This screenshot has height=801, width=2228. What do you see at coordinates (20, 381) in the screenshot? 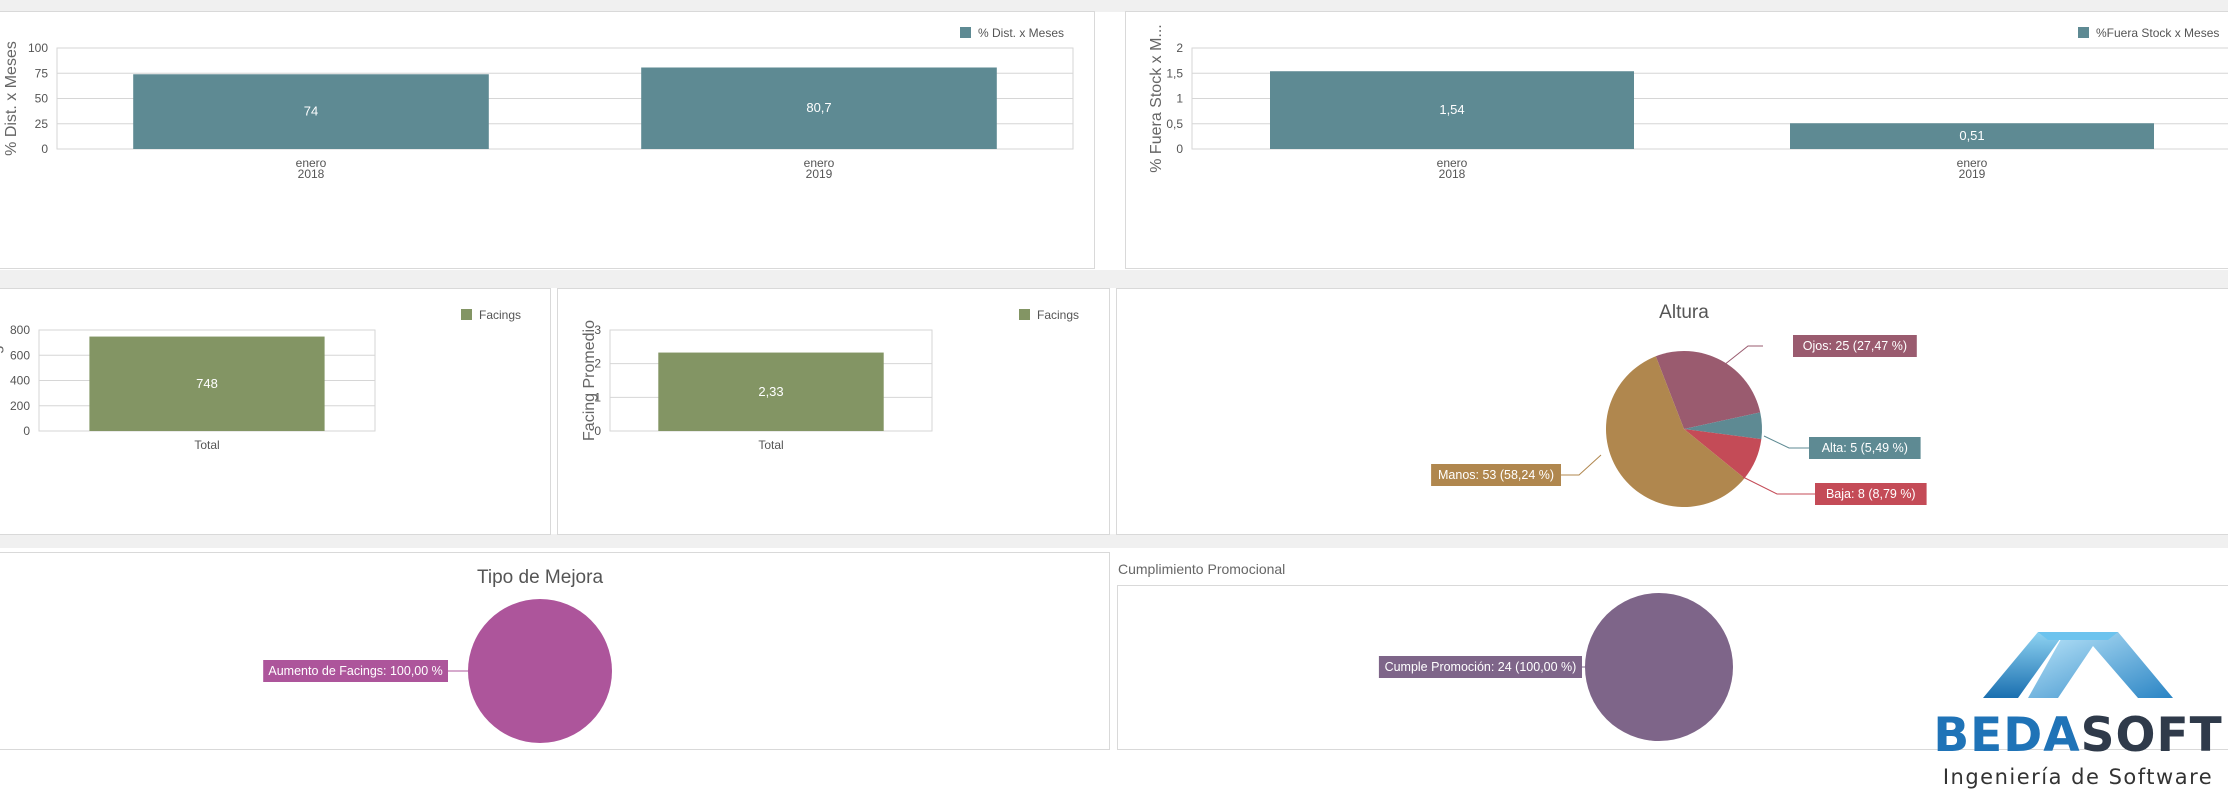
I see `y-tick-label: 400` at bounding box center [20, 381].